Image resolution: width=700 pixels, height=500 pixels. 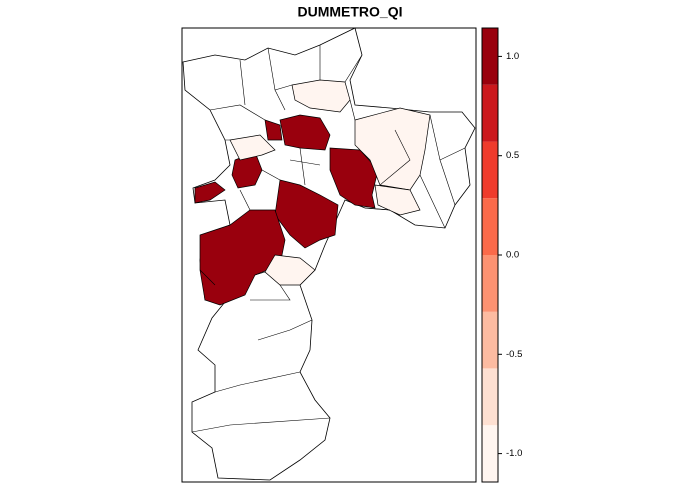 I want to click on colorbar-frame, so click(x=490, y=255).